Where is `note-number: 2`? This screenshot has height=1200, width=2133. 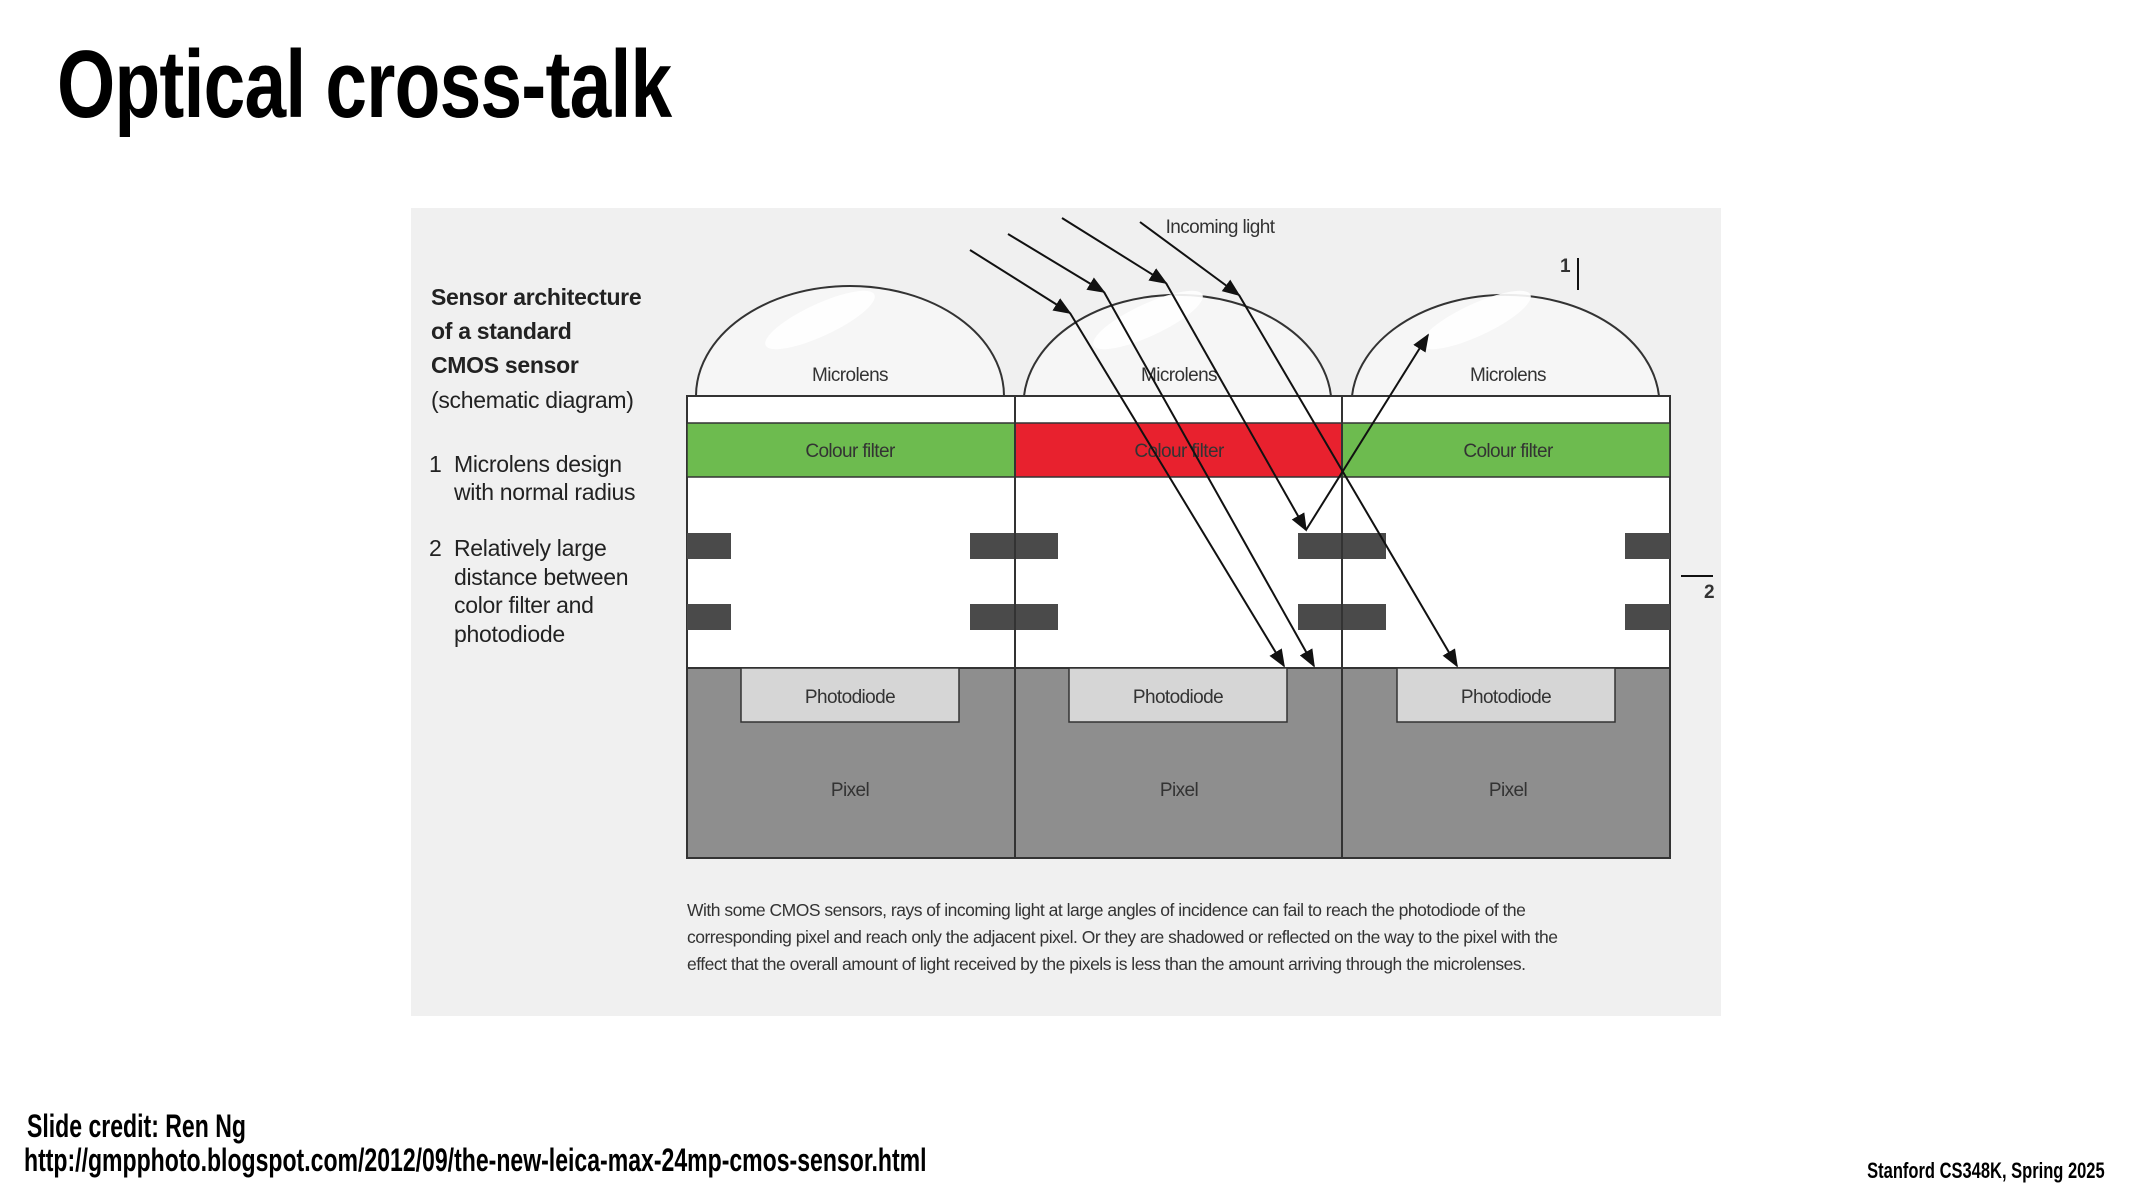 note-number: 2 is located at coordinates (435, 548).